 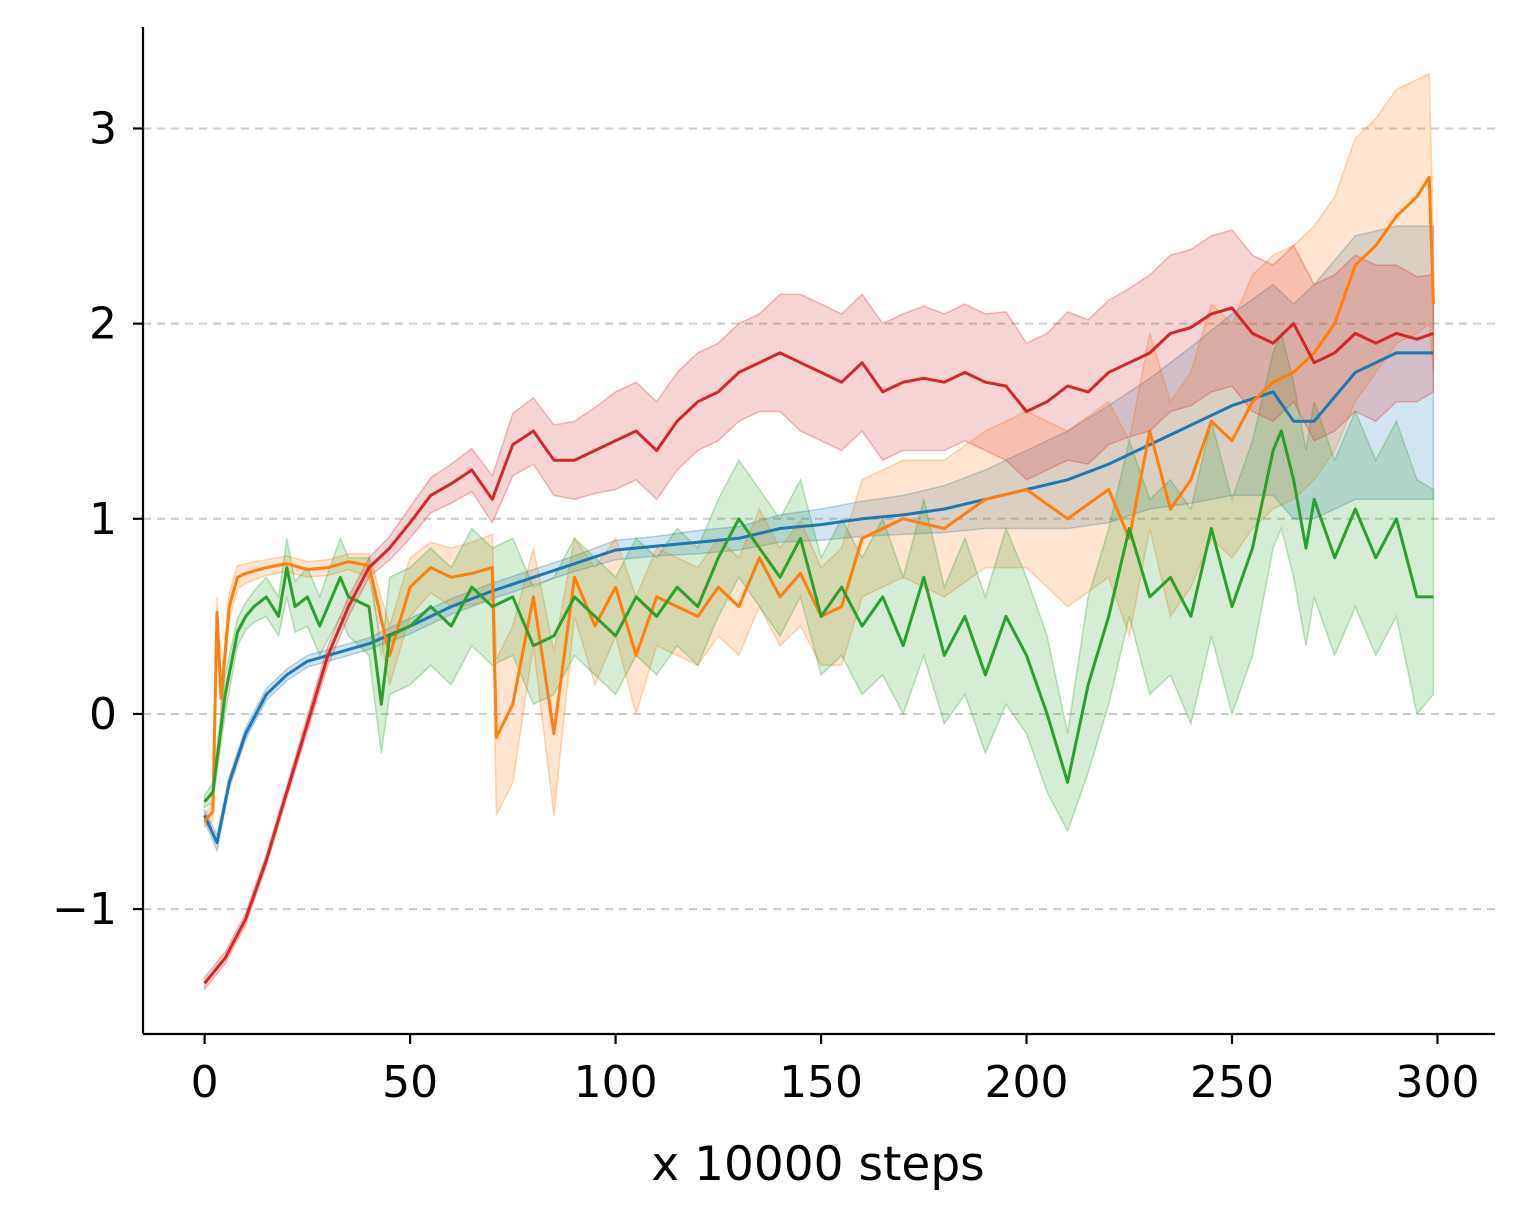 I want to click on y-tick-label: −1, so click(x=84, y=909).